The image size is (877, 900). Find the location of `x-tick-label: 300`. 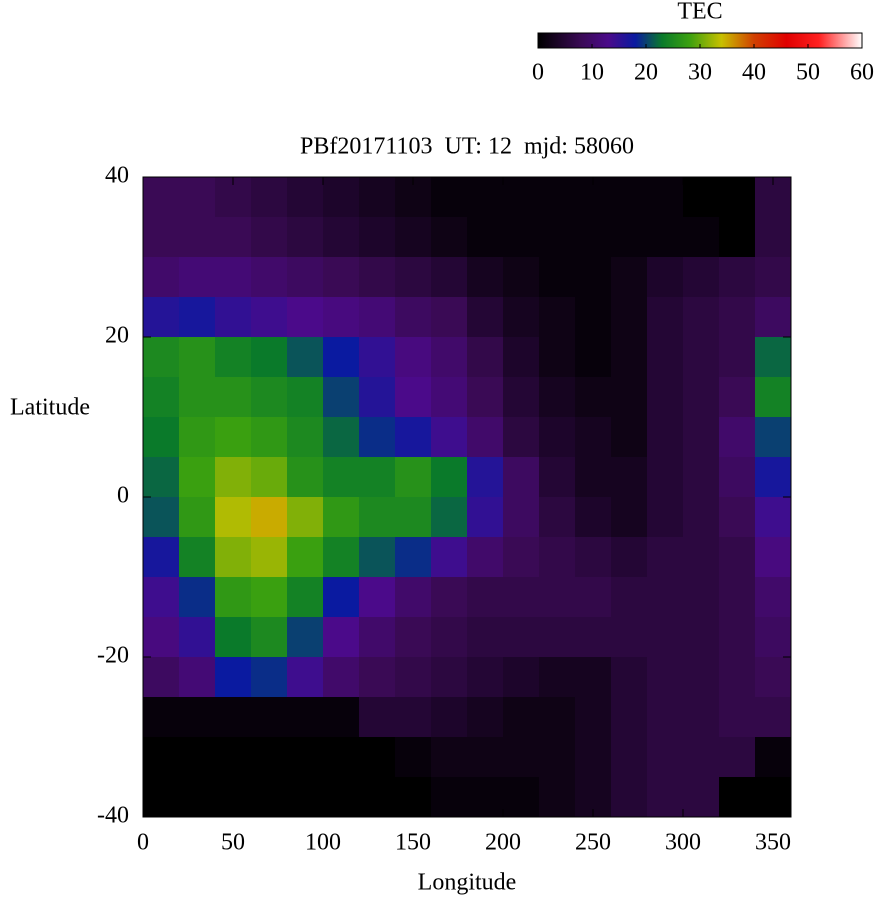

x-tick-label: 300 is located at coordinates (683, 843).